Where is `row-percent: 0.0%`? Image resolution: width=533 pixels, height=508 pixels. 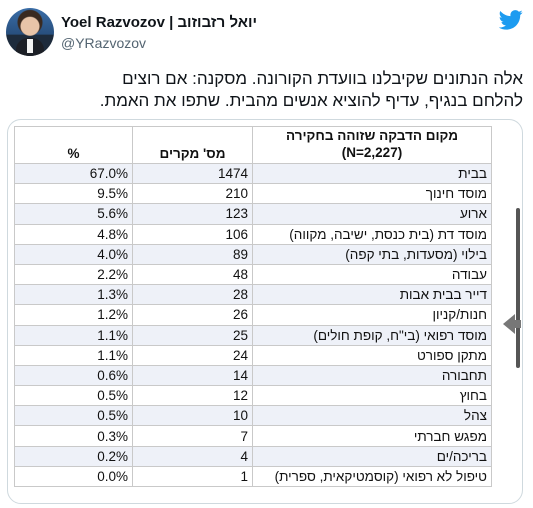
row-percent: 0.0% is located at coordinates (73, 476).